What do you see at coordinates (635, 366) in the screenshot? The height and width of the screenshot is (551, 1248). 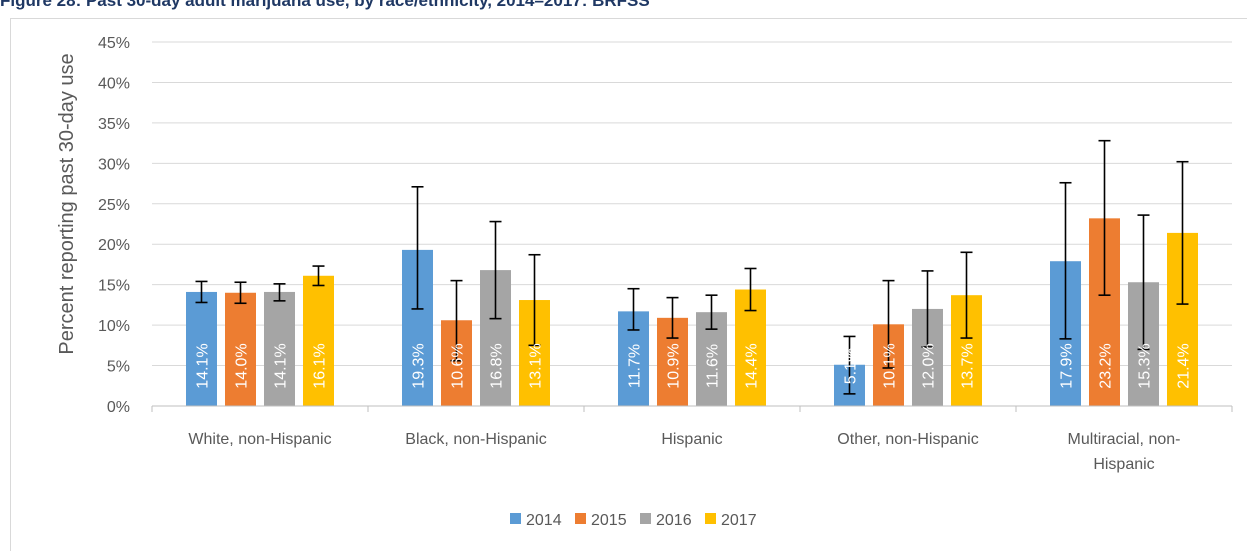 I see `data-label: 11.7%` at bounding box center [635, 366].